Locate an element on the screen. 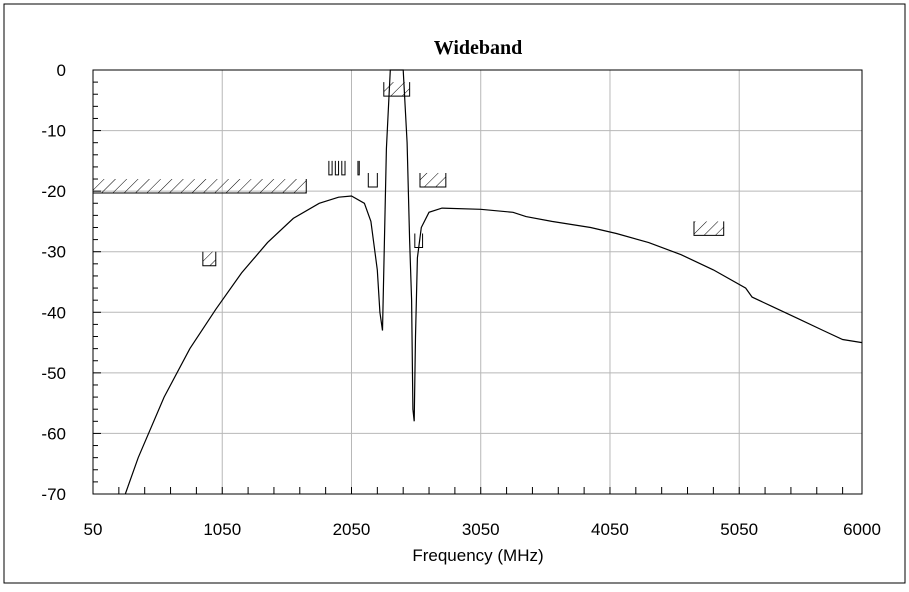 This screenshot has height=592, width=909. y-tick-label: -50 is located at coordinates (53, 373).